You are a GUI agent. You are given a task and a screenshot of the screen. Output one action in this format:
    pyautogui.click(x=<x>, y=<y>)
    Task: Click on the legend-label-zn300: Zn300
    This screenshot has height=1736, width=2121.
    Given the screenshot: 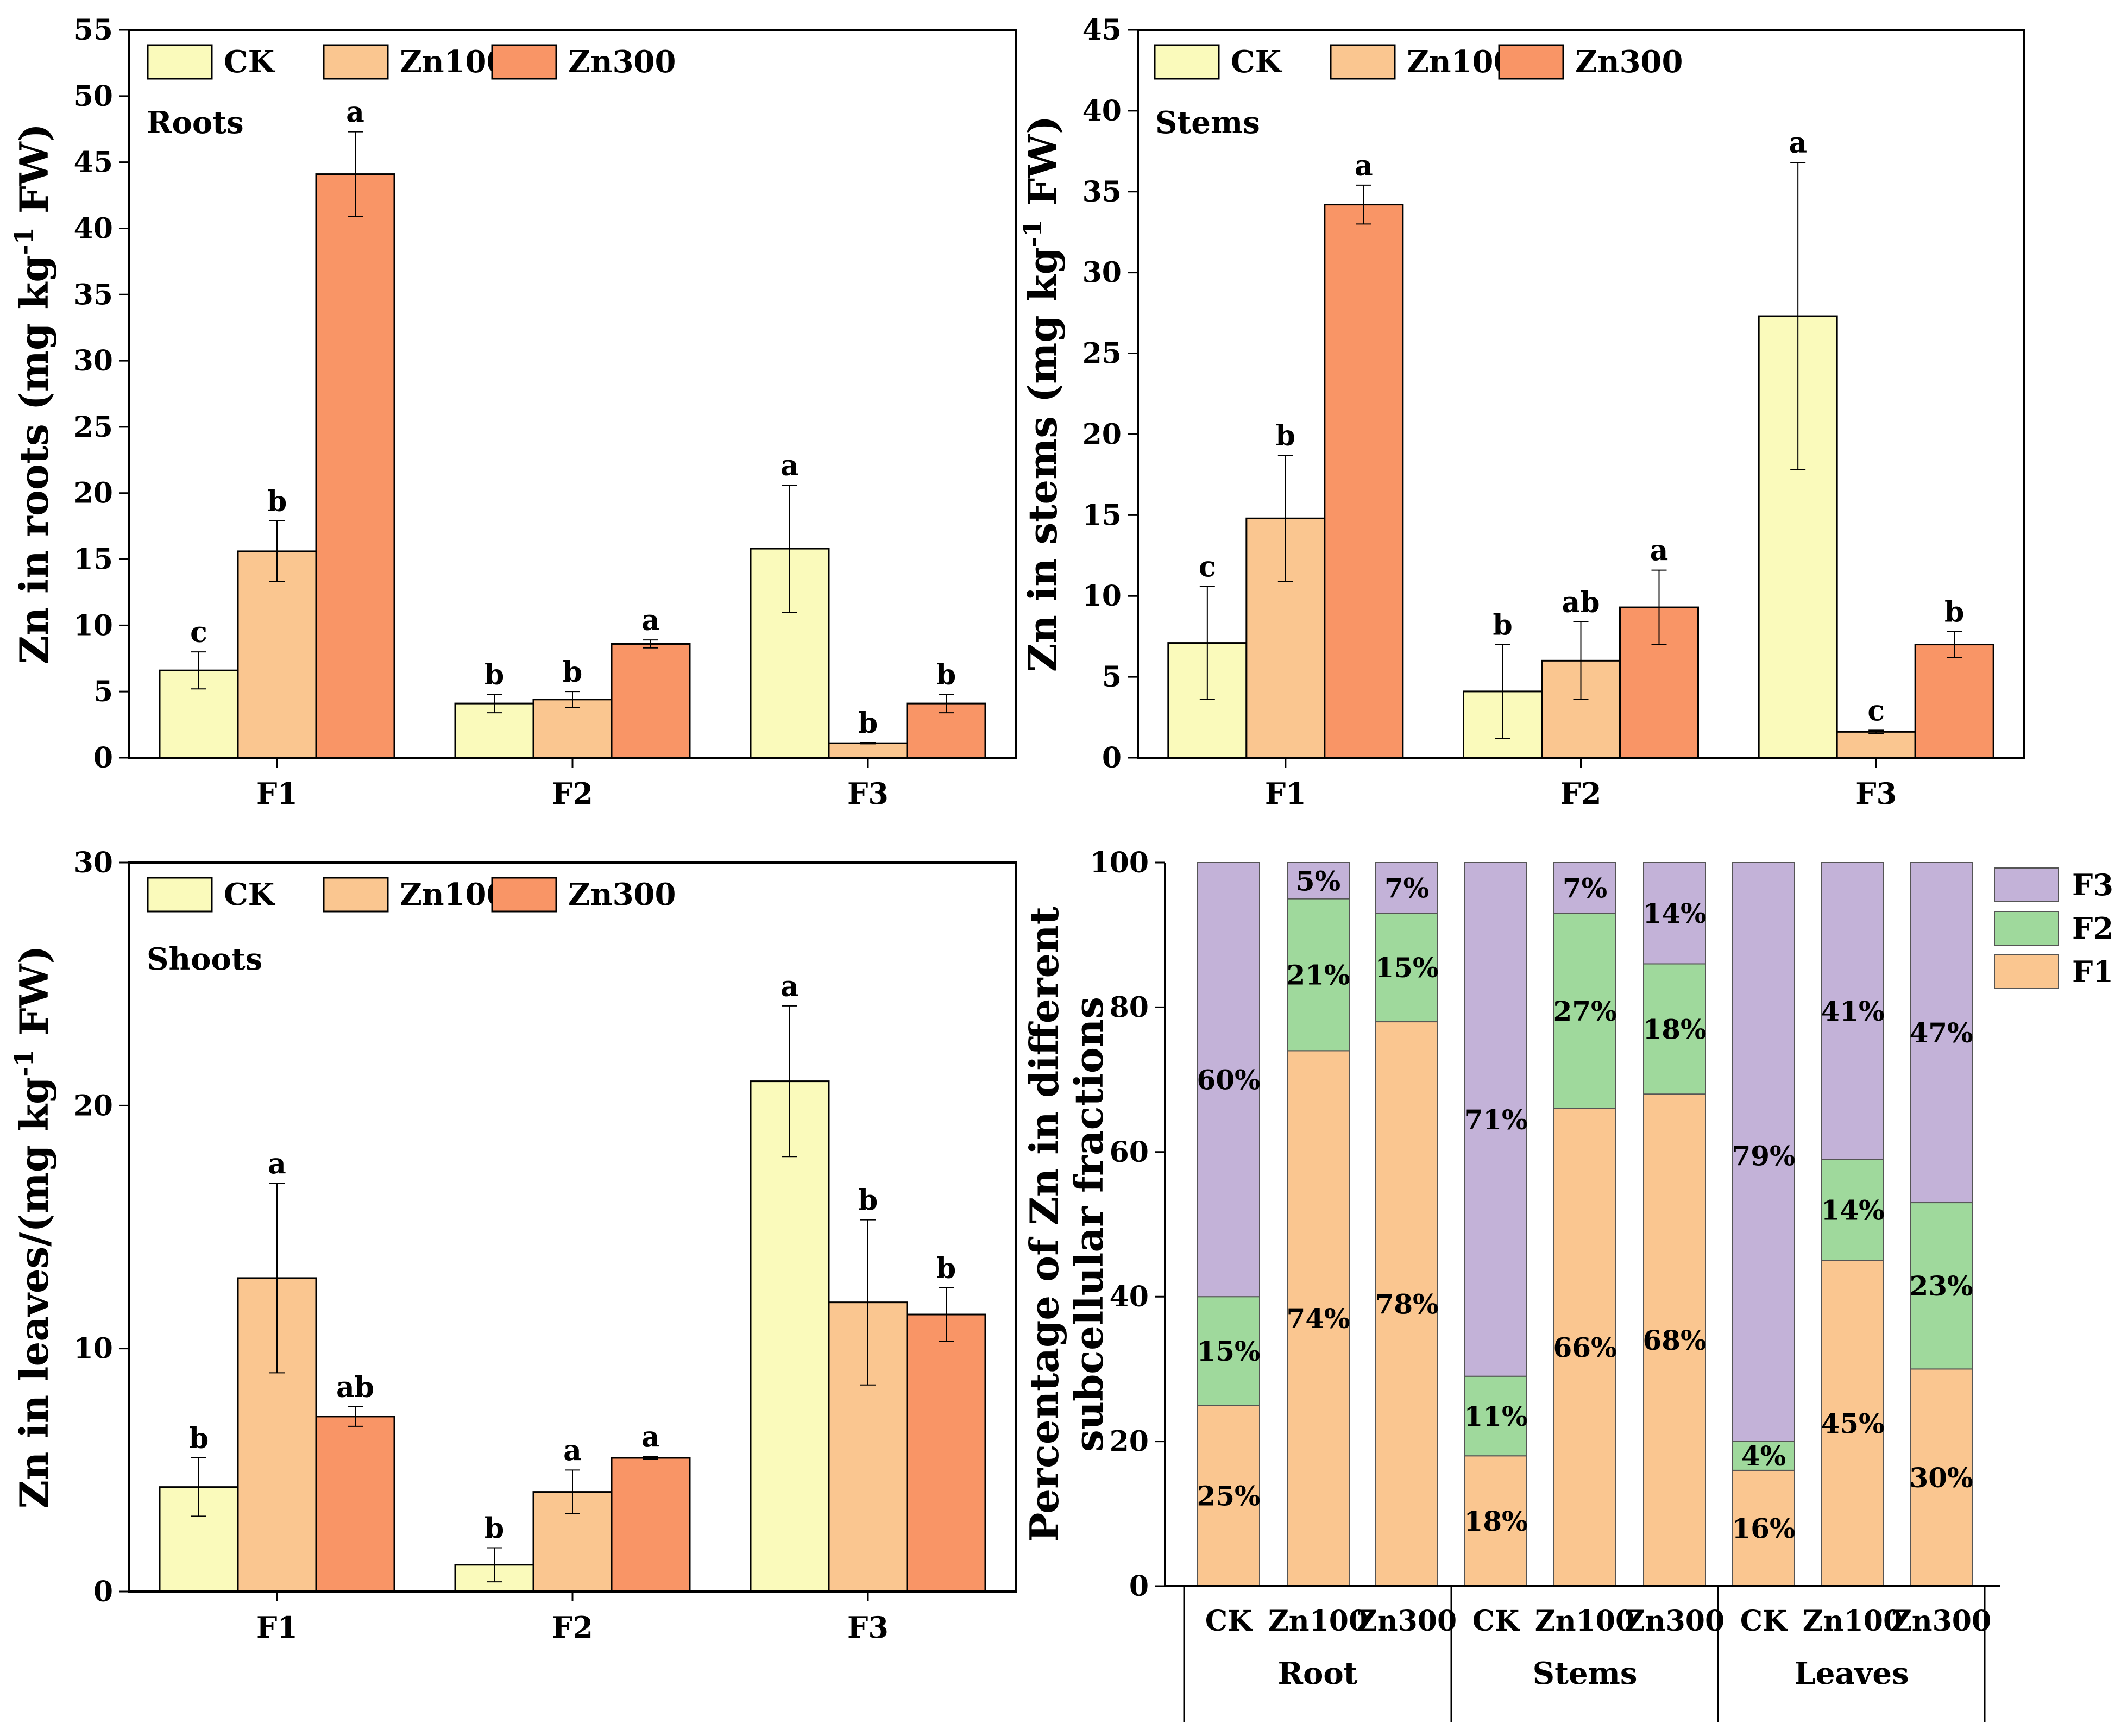 What is the action you would take?
    pyautogui.click(x=622, y=62)
    